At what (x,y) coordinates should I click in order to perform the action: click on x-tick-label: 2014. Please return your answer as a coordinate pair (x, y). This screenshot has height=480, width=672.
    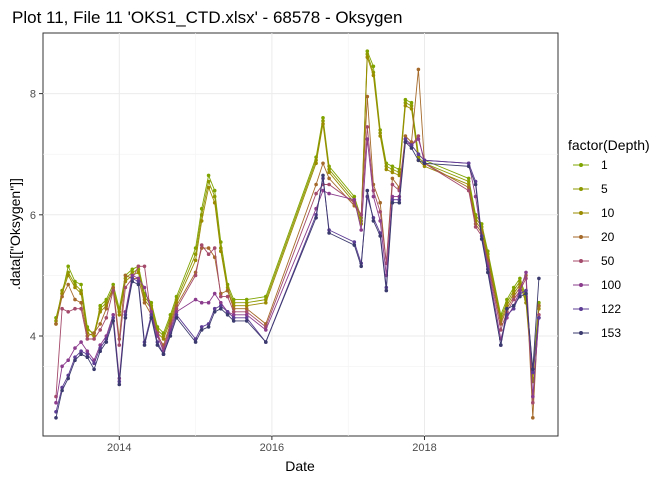
    Looking at the image, I should click on (119, 448).